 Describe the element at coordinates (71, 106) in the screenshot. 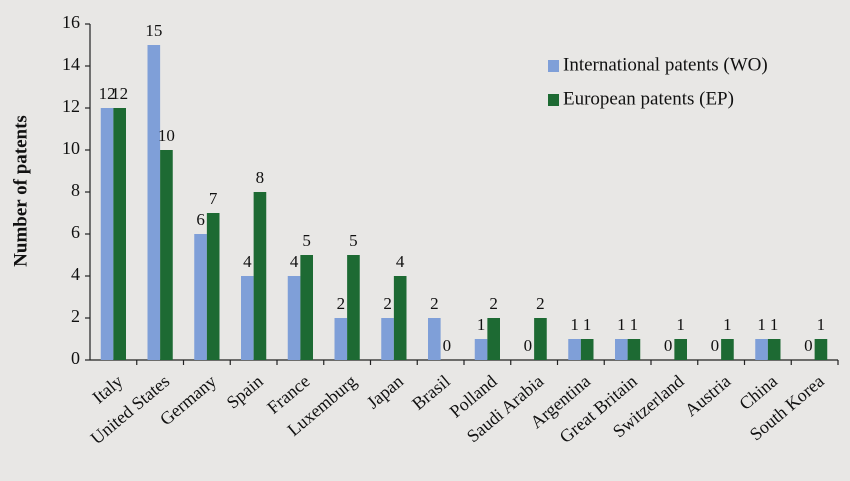

I see `y-tick-label: 12` at that location.